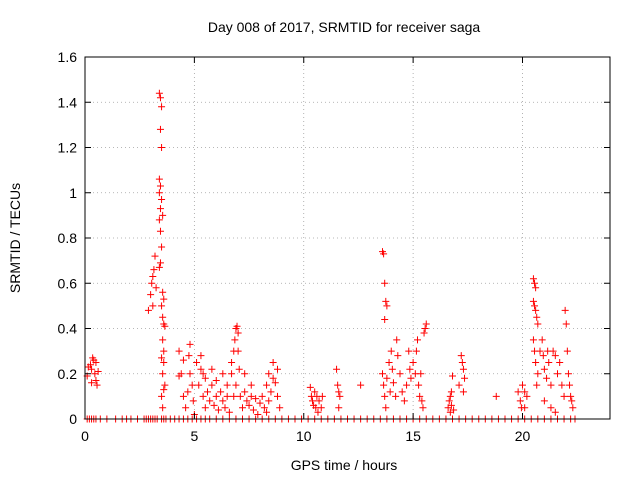  Describe the element at coordinates (15, 238) in the screenshot. I see `y-axis-label: SRMTID / TECUs` at that location.